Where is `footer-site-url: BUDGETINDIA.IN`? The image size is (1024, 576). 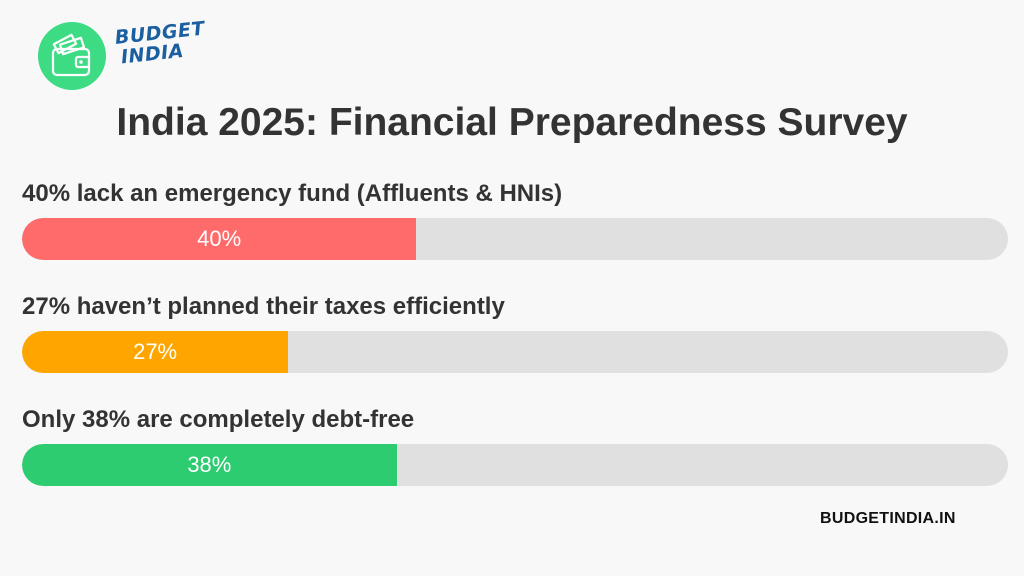 footer-site-url: BUDGETINDIA.IN is located at coordinates (888, 518).